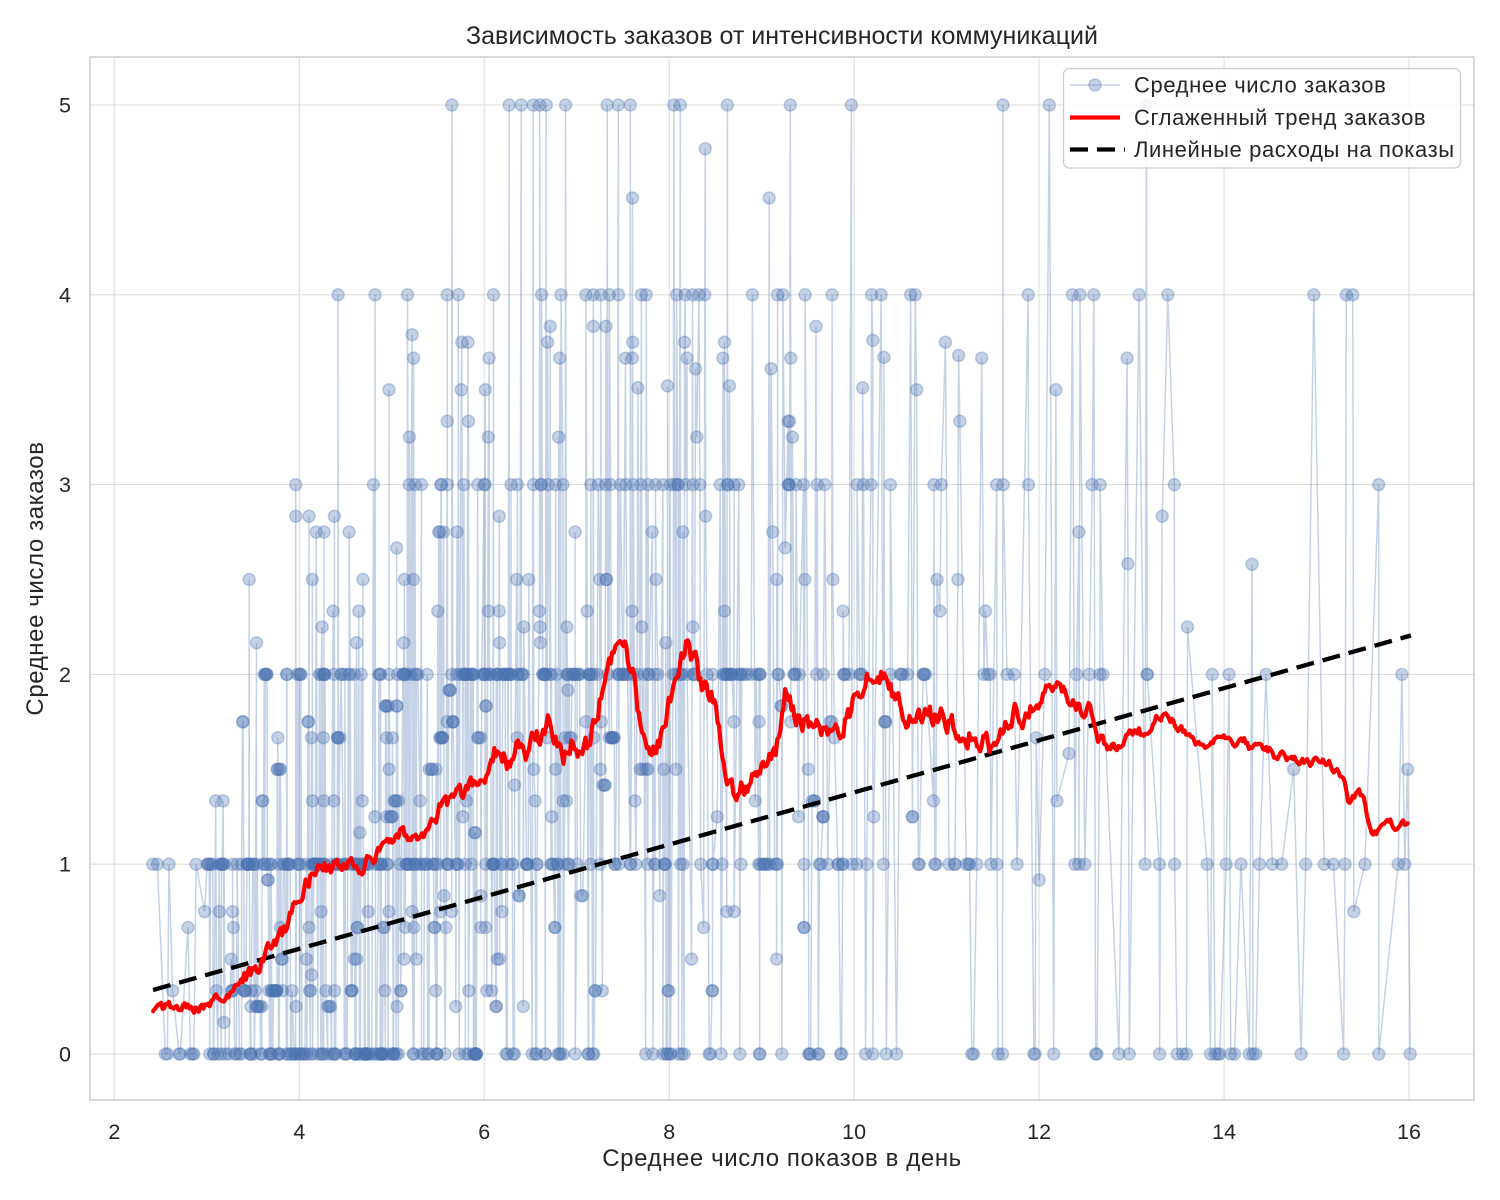 The height and width of the screenshot is (1200, 1500). I want to click on svg-text: 10, so click(854, 1132).